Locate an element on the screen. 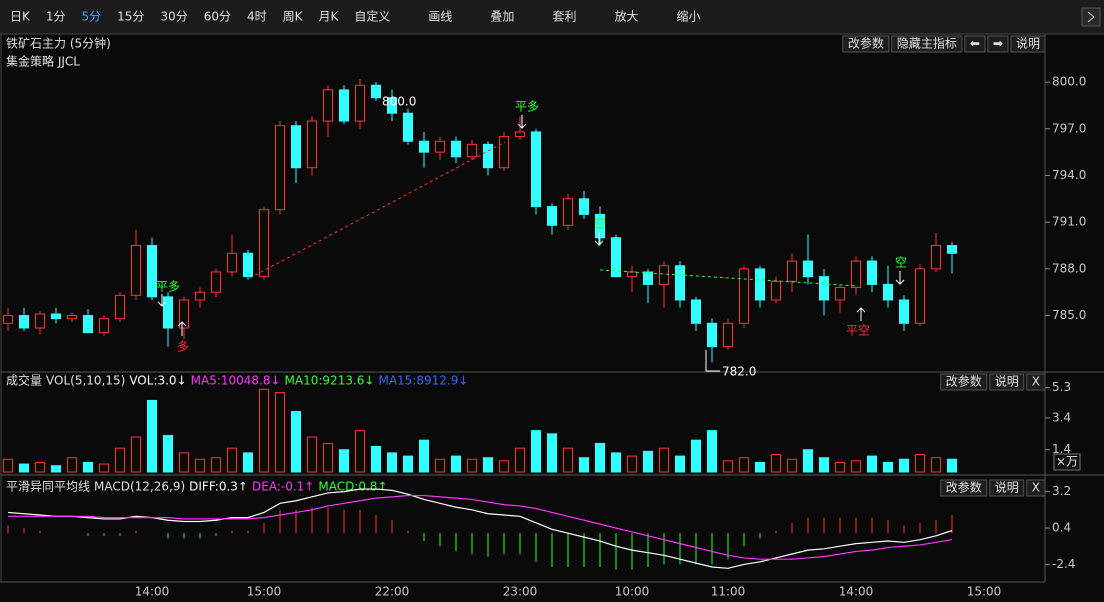 This screenshot has width=1104, height=602. toolbar-item: 画线 is located at coordinates (440, 17).